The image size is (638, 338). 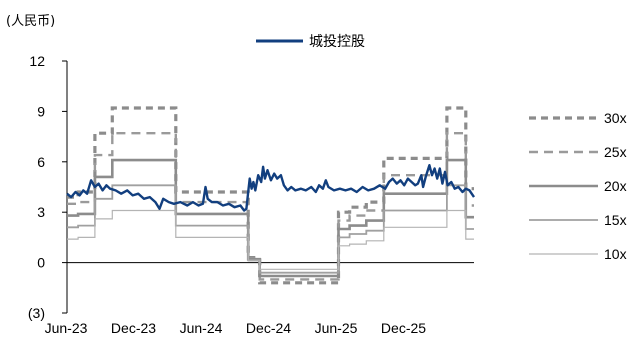 What do you see at coordinates (30, 21) in the screenshot?
I see `unit-label: (人民币)` at bounding box center [30, 21].